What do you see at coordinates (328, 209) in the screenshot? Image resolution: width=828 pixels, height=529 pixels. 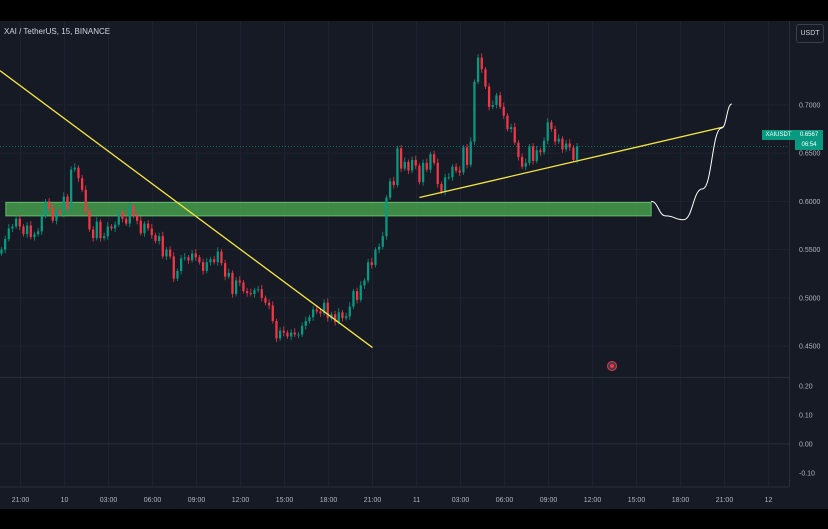 I see `support-zone` at bounding box center [328, 209].